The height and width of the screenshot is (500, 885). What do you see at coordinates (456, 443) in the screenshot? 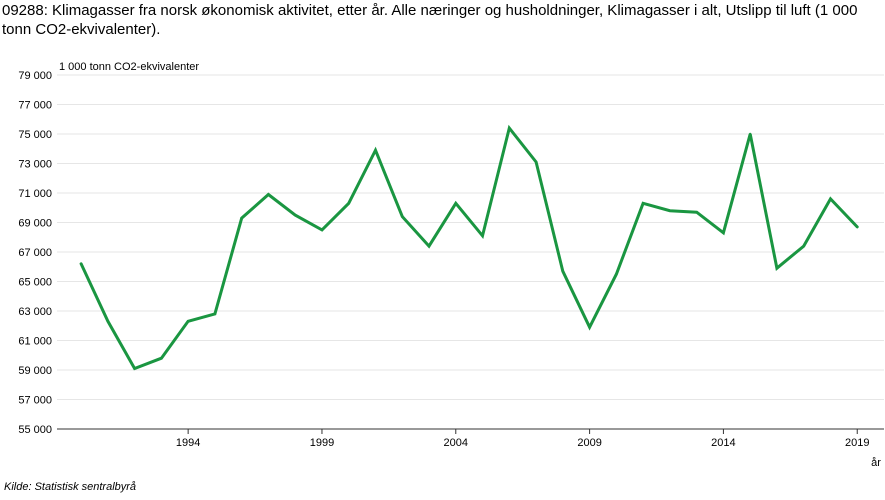
I see `x-tick-label: 2004` at bounding box center [456, 443].